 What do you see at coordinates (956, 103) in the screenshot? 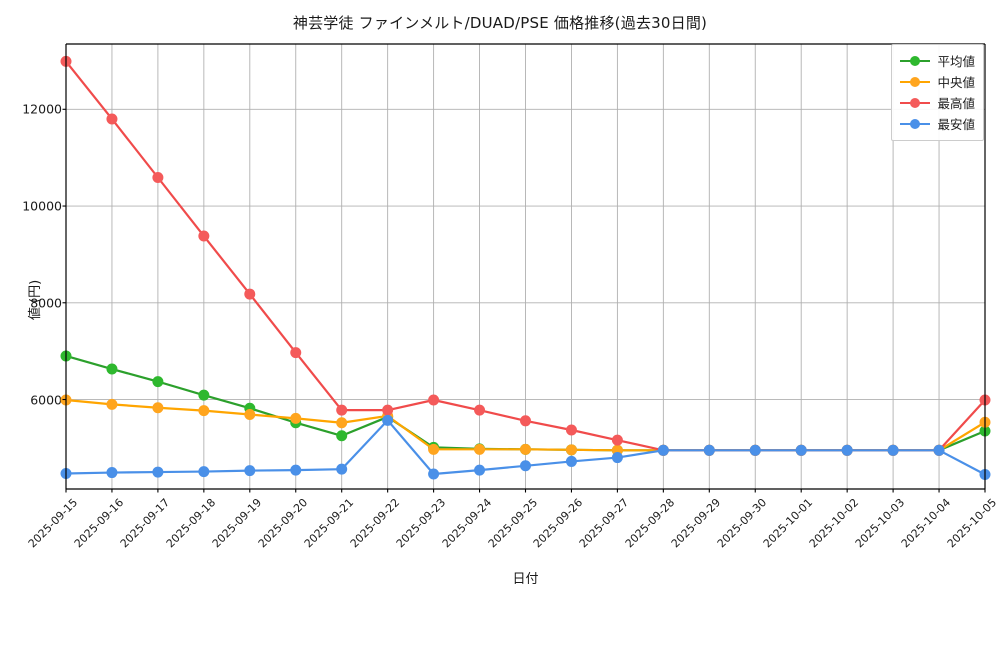
I see `legend-label: 最高値` at bounding box center [956, 103].